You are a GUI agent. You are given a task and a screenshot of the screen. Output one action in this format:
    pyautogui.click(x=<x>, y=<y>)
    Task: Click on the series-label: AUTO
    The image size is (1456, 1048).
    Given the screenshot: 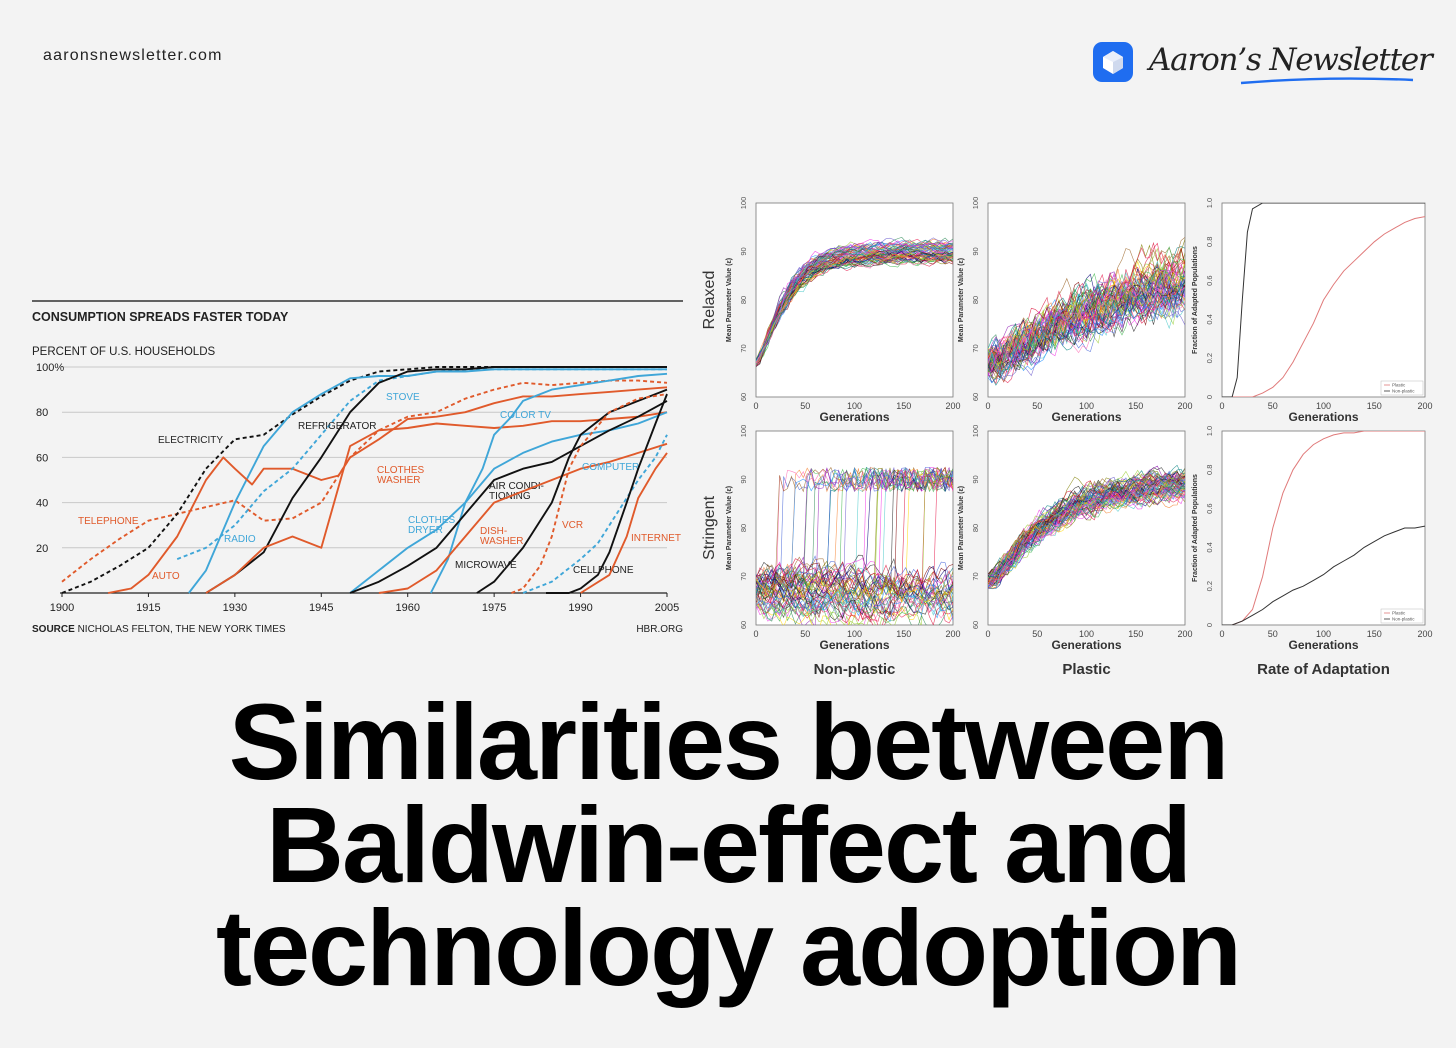 What is the action you would take?
    pyautogui.click(x=166, y=576)
    